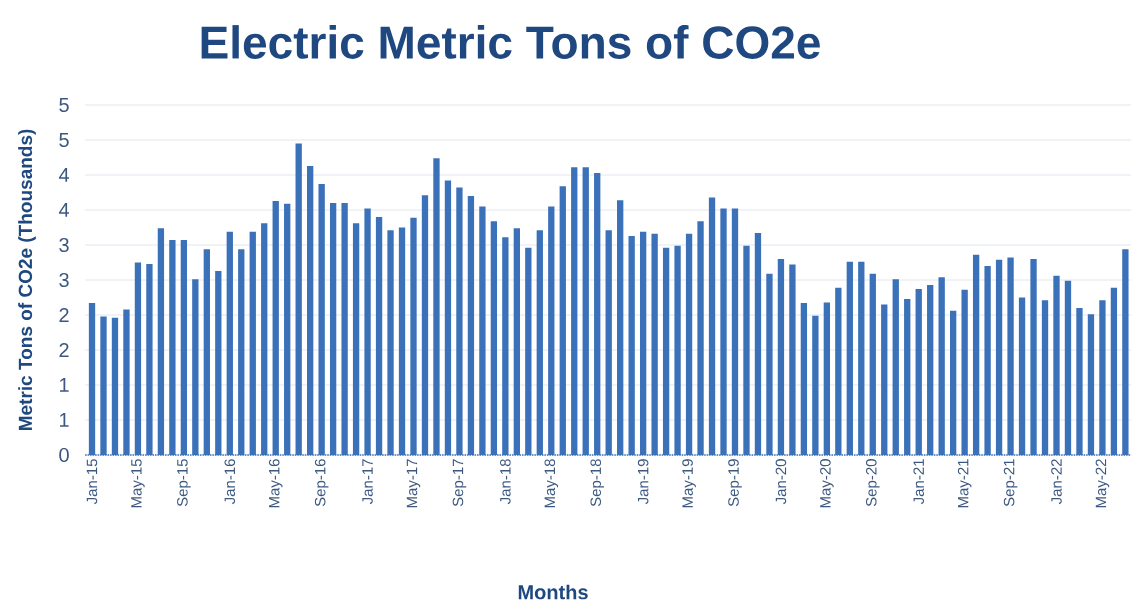  Describe the element at coordinates (781, 482) in the screenshot. I see `x-tick-label: Jan-20` at that location.